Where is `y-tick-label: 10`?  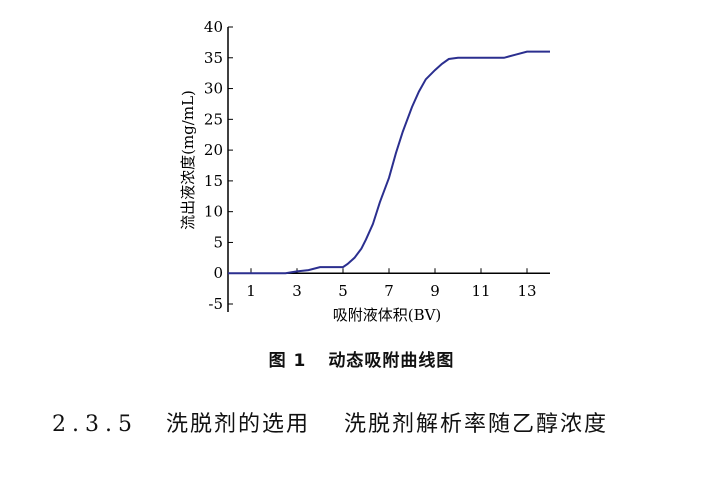
y-tick-label: 10 is located at coordinates (213, 212).